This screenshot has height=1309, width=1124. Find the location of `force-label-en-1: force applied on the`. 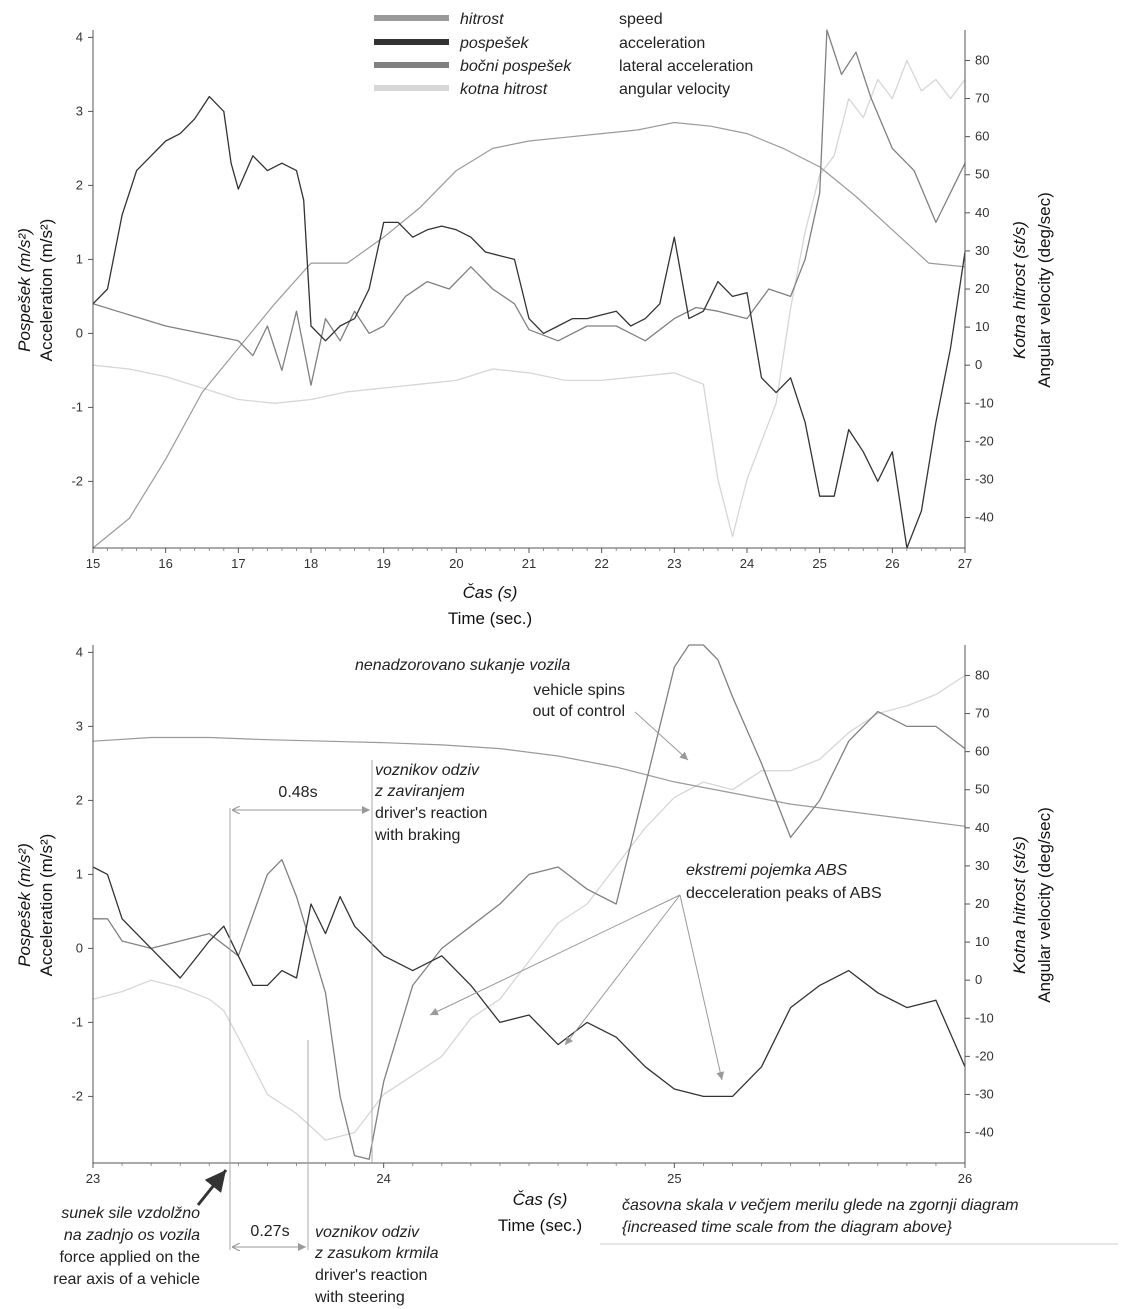

force-label-en-1: force applied on the is located at coordinates (129, 1257).